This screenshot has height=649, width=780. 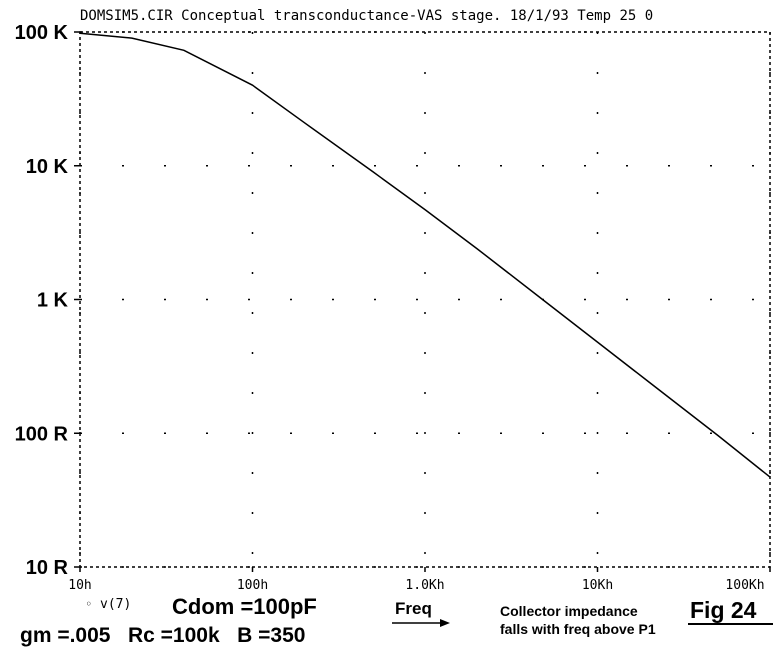 I want to click on x-tick-label: 100h, so click(x=252, y=585).